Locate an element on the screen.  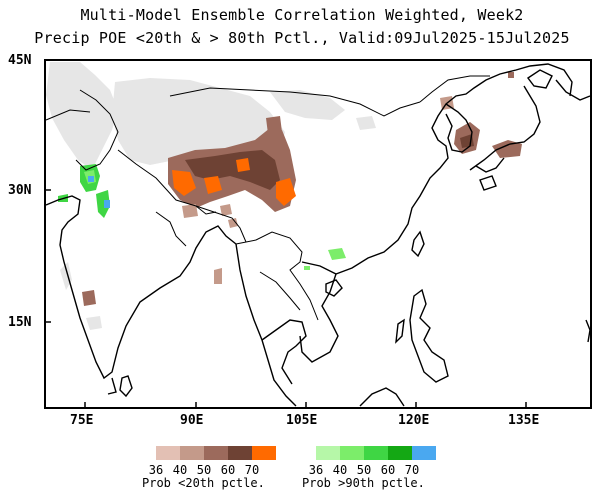
lon-label-90e: 90E is located at coordinates (192, 420).